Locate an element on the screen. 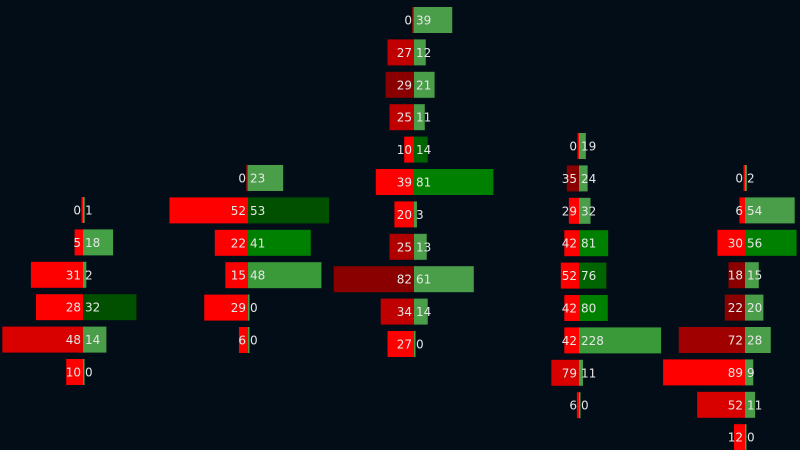  buy-volume-label: 18 is located at coordinates (92, 243).